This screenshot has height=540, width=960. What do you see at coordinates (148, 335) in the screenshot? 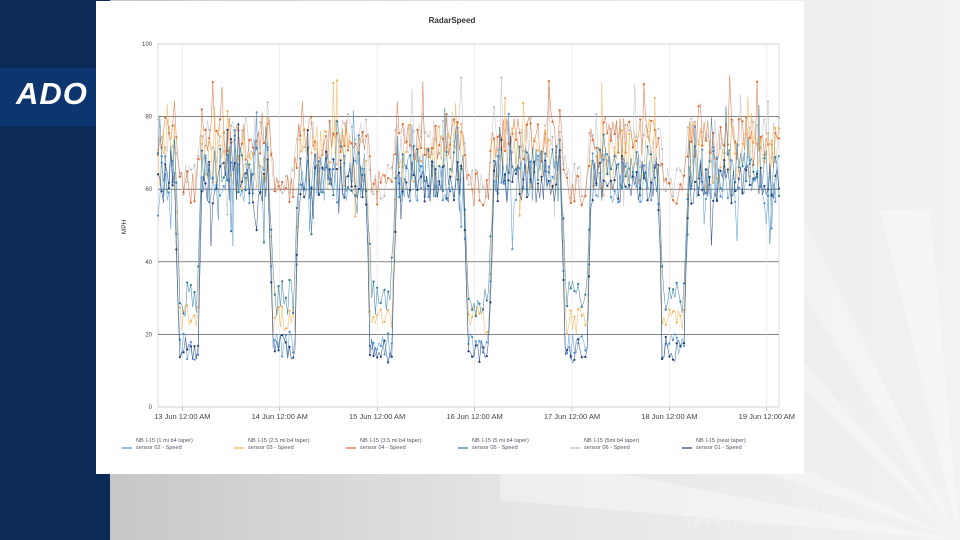
I see `y-tick-label: 20` at bounding box center [148, 335].